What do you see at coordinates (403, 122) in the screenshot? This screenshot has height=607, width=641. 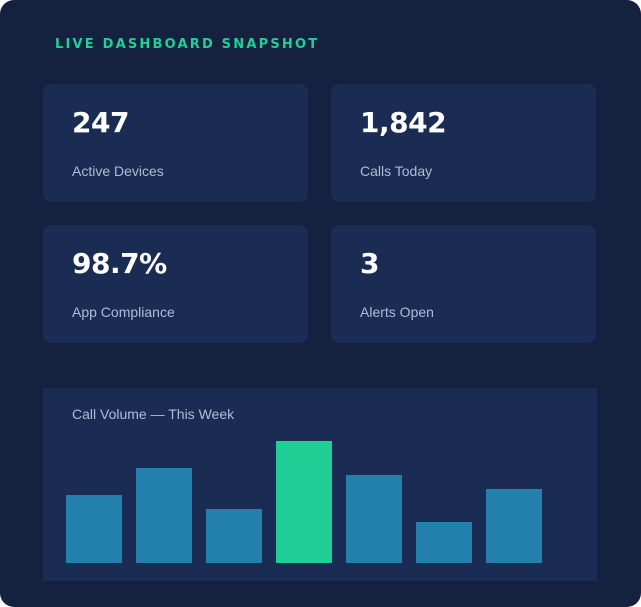 I see `stat-value: 1,842` at bounding box center [403, 122].